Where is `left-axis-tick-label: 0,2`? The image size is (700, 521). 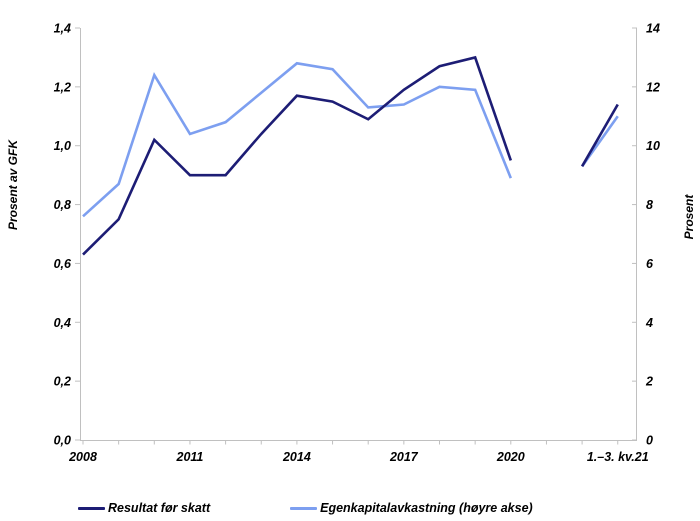
left-axis-tick-label: 0,2 is located at coordinates (62, 382).